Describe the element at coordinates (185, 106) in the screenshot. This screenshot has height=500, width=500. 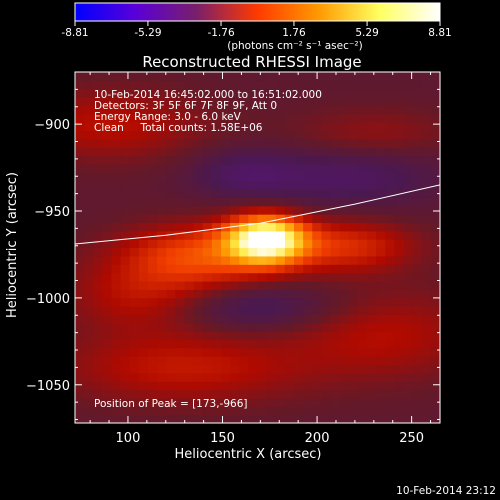
I see `info-detectors: Detectors: 3F 5F 6F 7F 8F 9F, Att 0` at that location.